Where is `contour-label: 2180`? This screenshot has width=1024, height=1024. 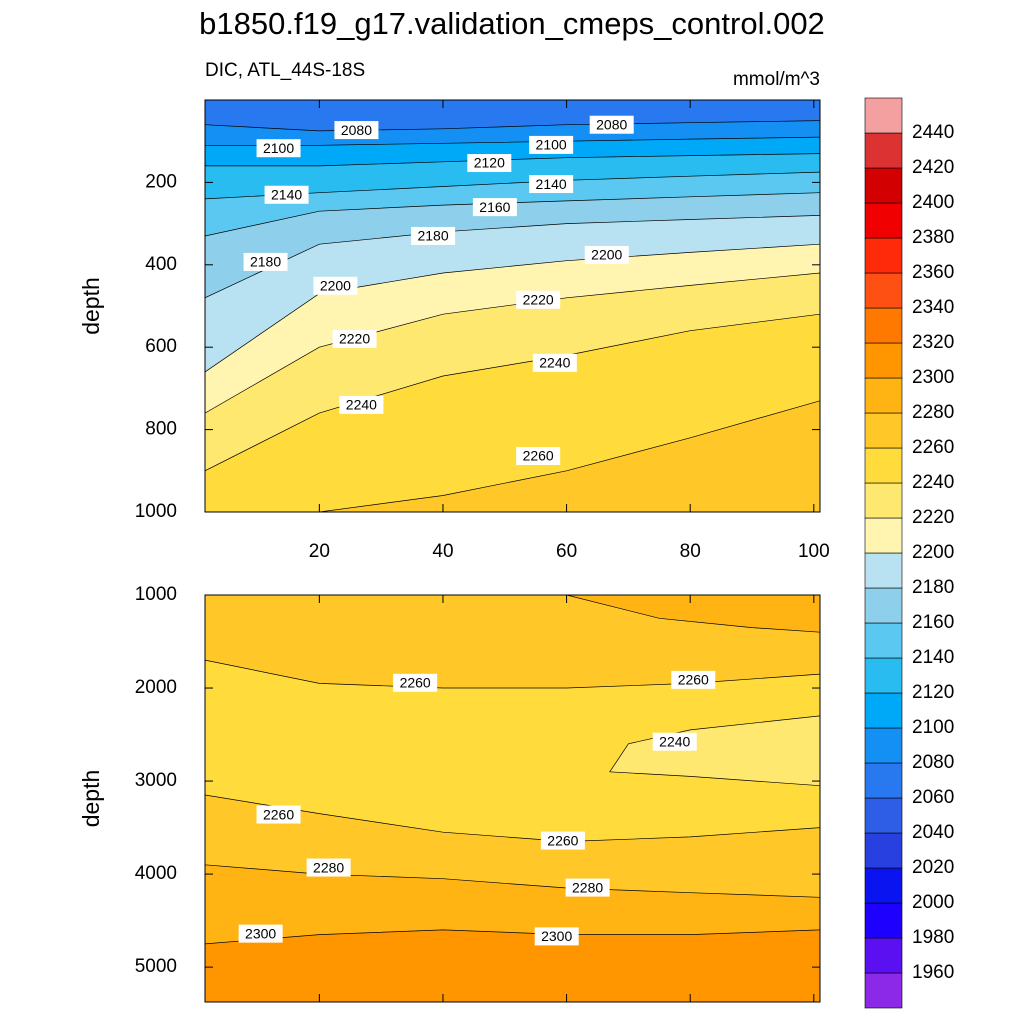 contour-label: 2180 is located at coordinates (432, 236).